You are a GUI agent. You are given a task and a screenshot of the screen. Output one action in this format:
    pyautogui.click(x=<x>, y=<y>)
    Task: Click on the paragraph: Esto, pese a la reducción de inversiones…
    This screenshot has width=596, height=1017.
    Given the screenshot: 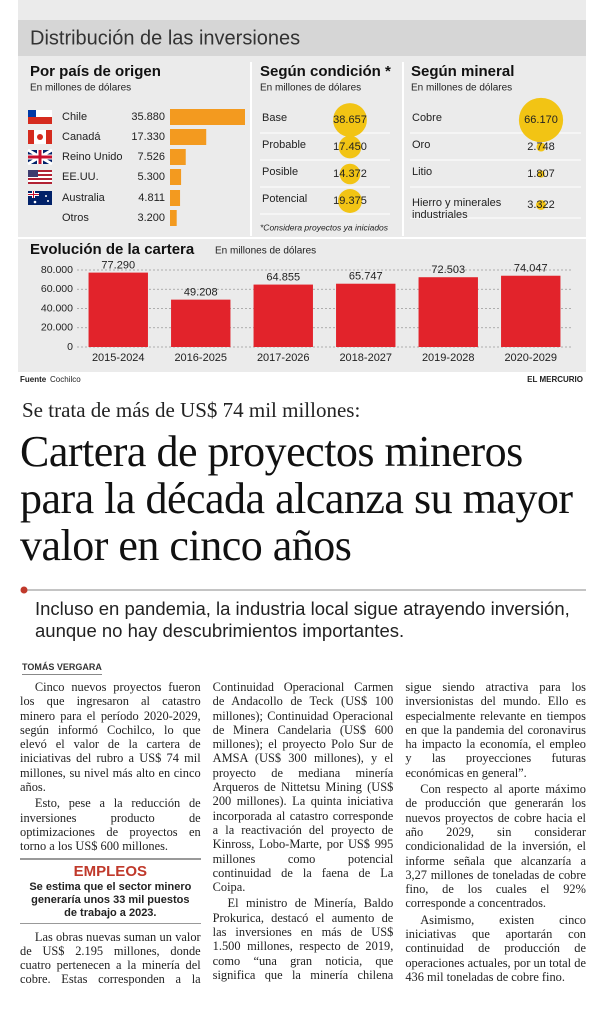 What is the action you would take?
    pyautogui.click(x=110, y=825)
    